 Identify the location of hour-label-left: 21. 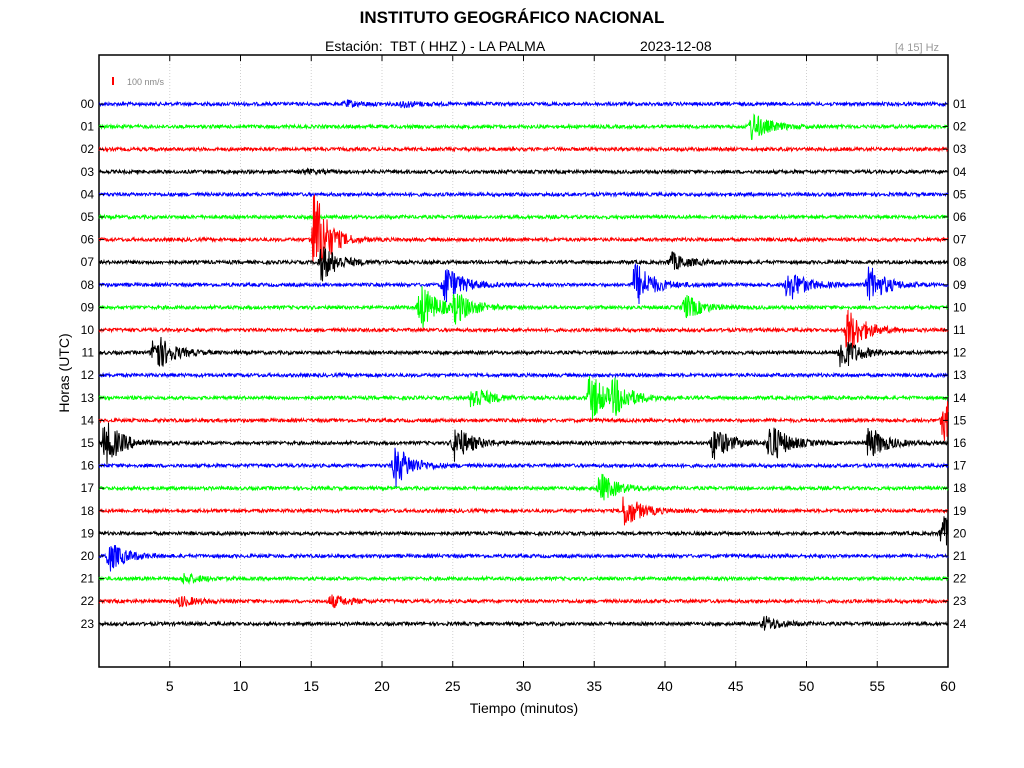
(88, 579).